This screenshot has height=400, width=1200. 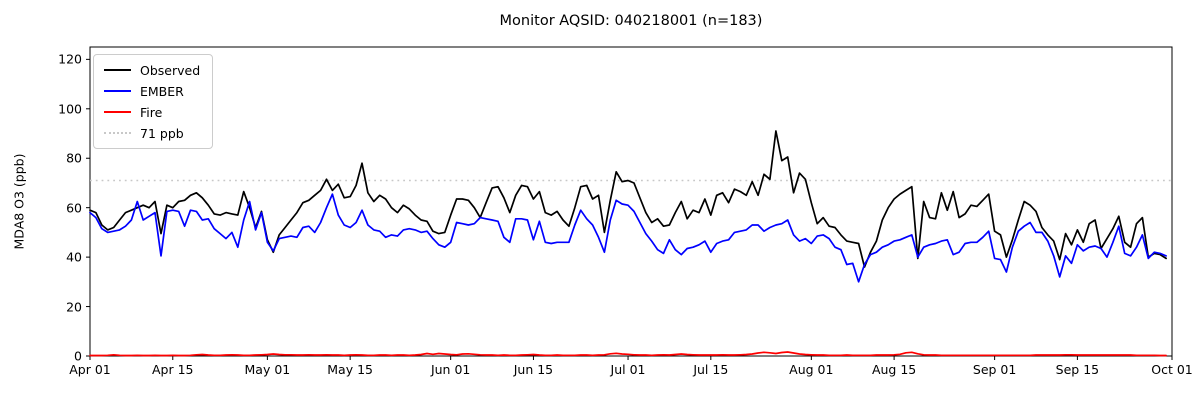 What do you see at coordinates (117, 133) in the screenshot?
I see `threshold-line-swatch` at bounding box center [117, 133].